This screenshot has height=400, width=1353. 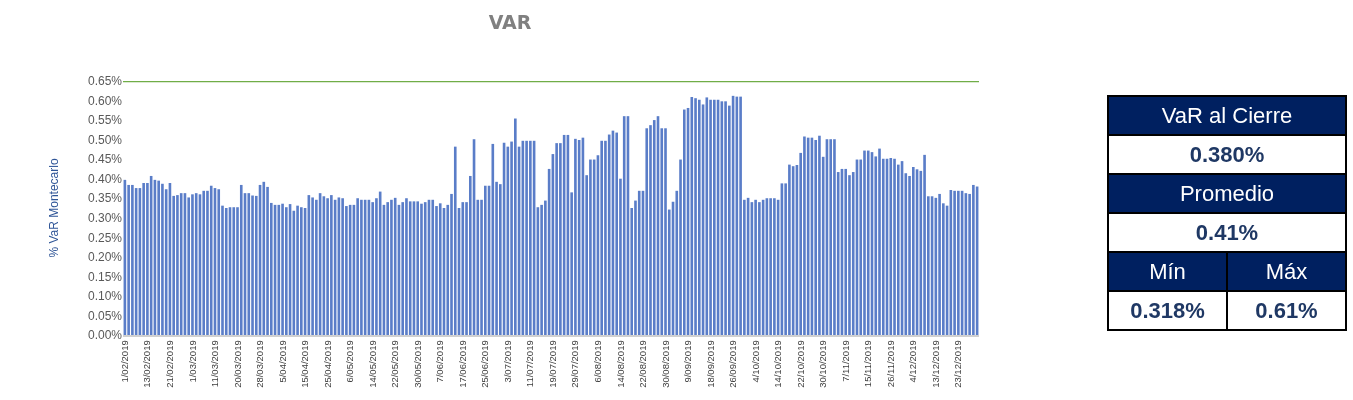 I want to click on y-tick-label: 0.15%, so click(x=105, y=276).